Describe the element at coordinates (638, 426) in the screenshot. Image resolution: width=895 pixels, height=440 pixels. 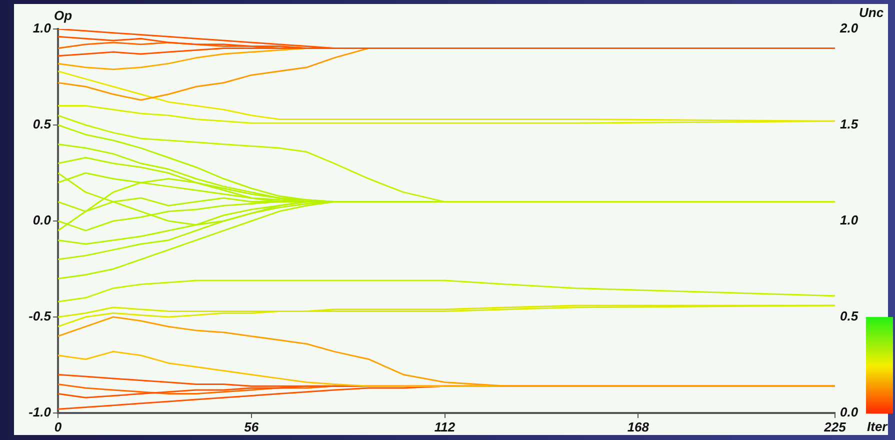
I see `x-tick-label: 168` at that location.